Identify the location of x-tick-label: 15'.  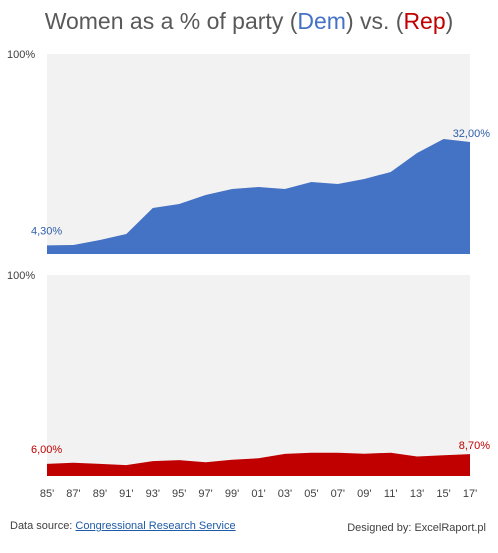
(443, 494).